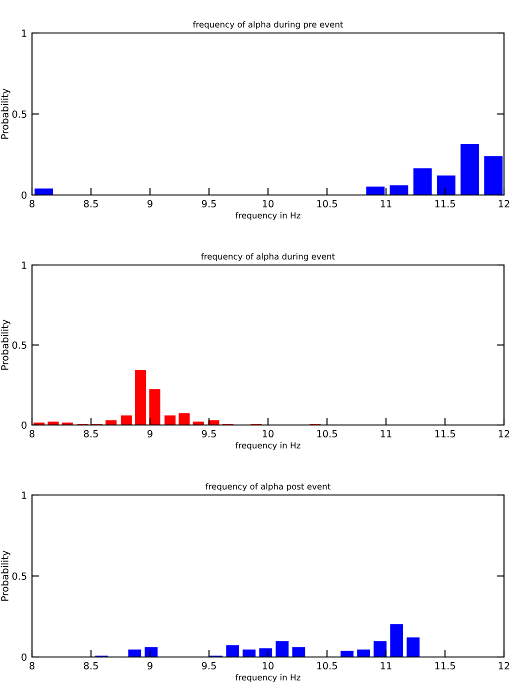 This screenshot has width=514, height=700. What do you see at coordinates (268, 257) in the screenshot?
I see `chart-title: frequency of alpha during event` at bounding box center [268, 257].